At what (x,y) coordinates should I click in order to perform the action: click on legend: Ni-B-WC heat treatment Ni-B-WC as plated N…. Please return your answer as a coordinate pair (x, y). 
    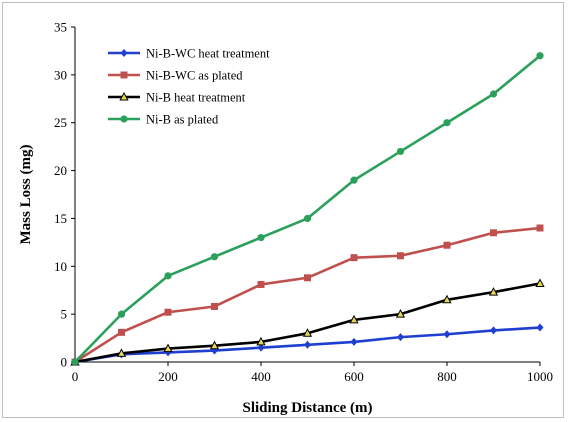
    Looking at the image, I should click on (189, 87).